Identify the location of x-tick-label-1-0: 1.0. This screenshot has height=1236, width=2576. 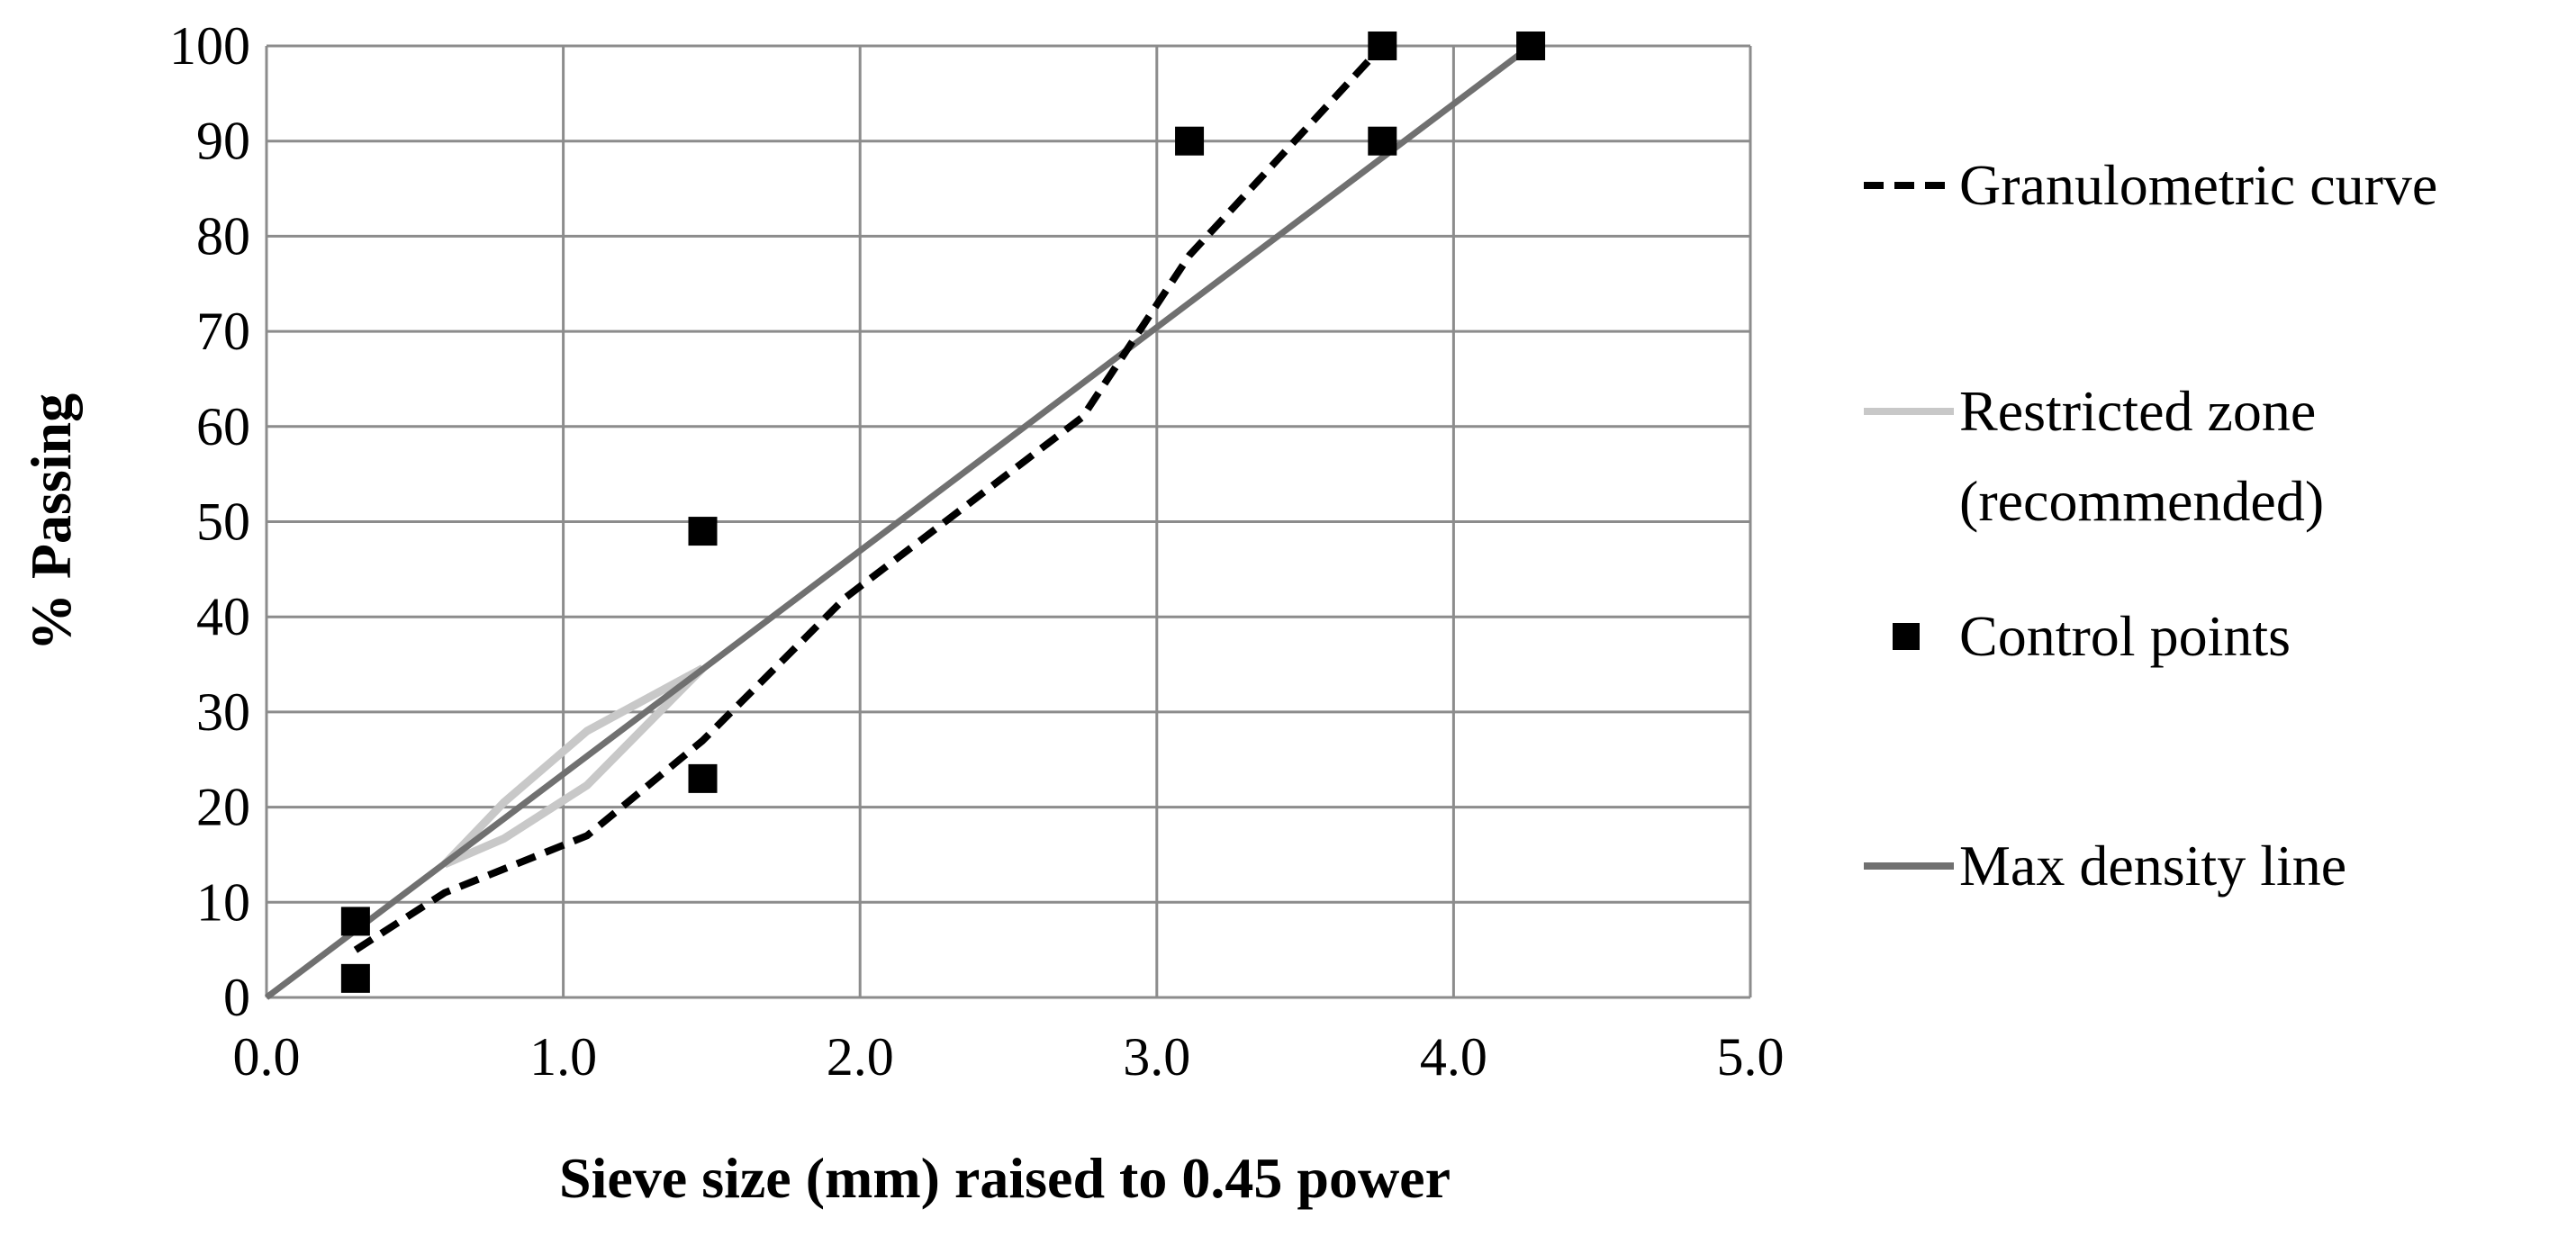
(563, 1057).